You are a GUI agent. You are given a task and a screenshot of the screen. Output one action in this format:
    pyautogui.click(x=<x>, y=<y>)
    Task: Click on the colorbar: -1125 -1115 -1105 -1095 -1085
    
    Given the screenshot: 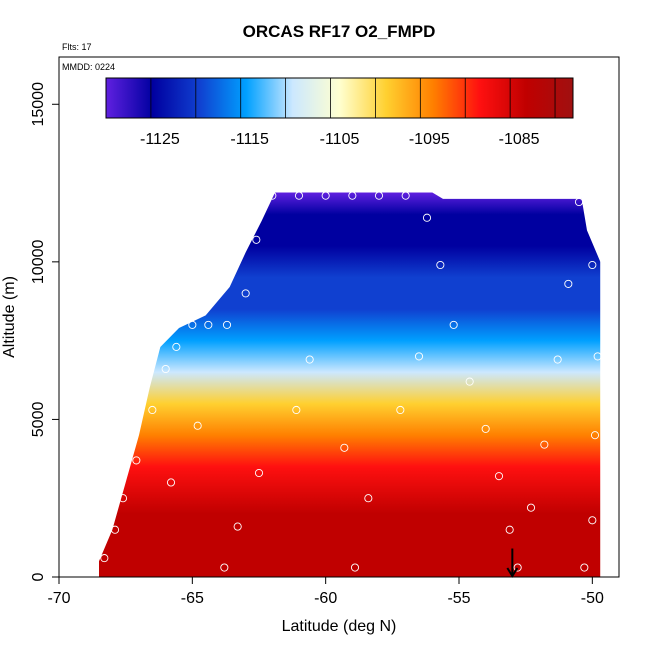 What is the action you would take?
    pyautogui.click(x=339, y=112)
    